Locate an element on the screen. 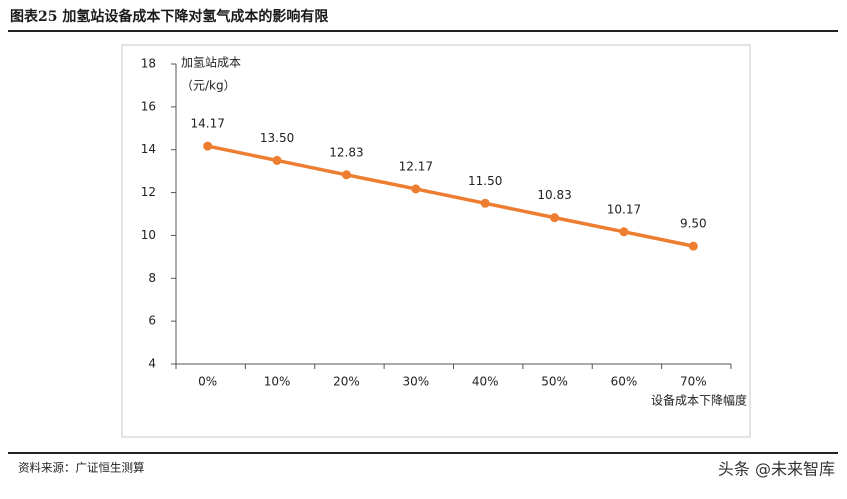 The image size is (847, 499). data-label: 13.50 is located at coordinates (277, 138).